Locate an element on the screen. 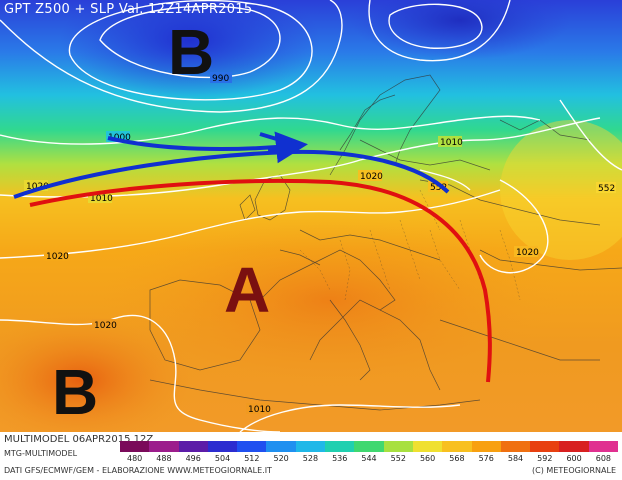 This screenshot has width=622, height=480. color-scale-tick: 560 is located at coordinates (427, 458).